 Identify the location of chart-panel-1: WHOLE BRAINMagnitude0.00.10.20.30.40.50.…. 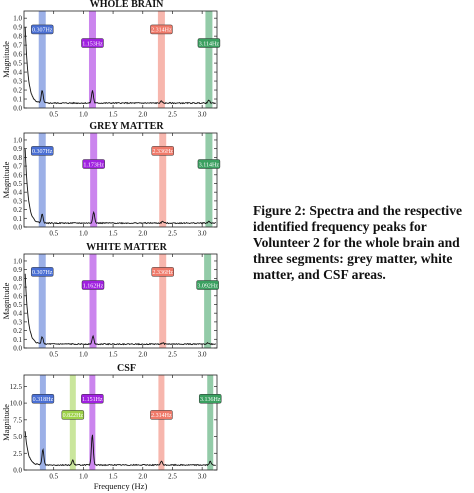
(111, 59).